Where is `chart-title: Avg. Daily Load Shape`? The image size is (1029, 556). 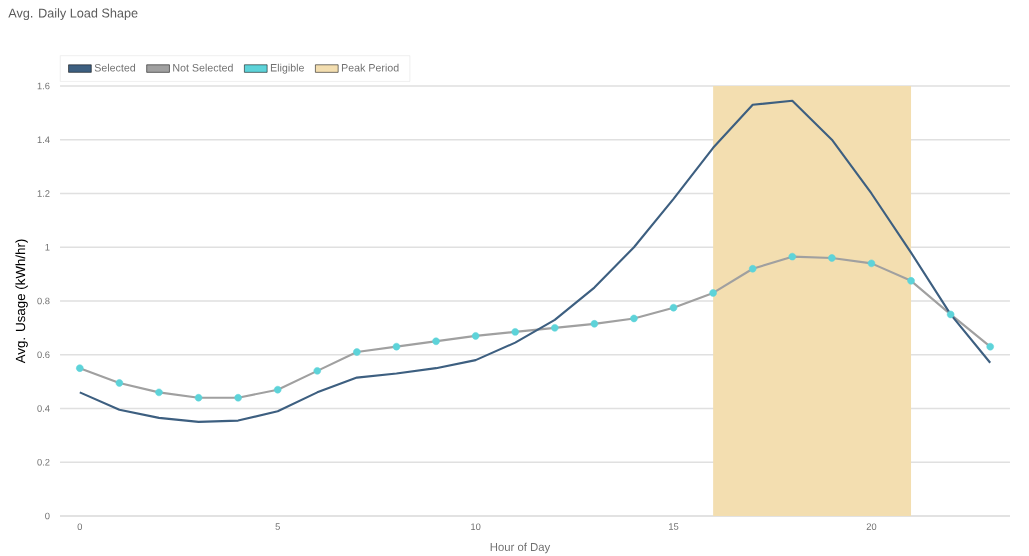 chart-title: Avg. Daily Load Shape is located at coordinates (73, 14).